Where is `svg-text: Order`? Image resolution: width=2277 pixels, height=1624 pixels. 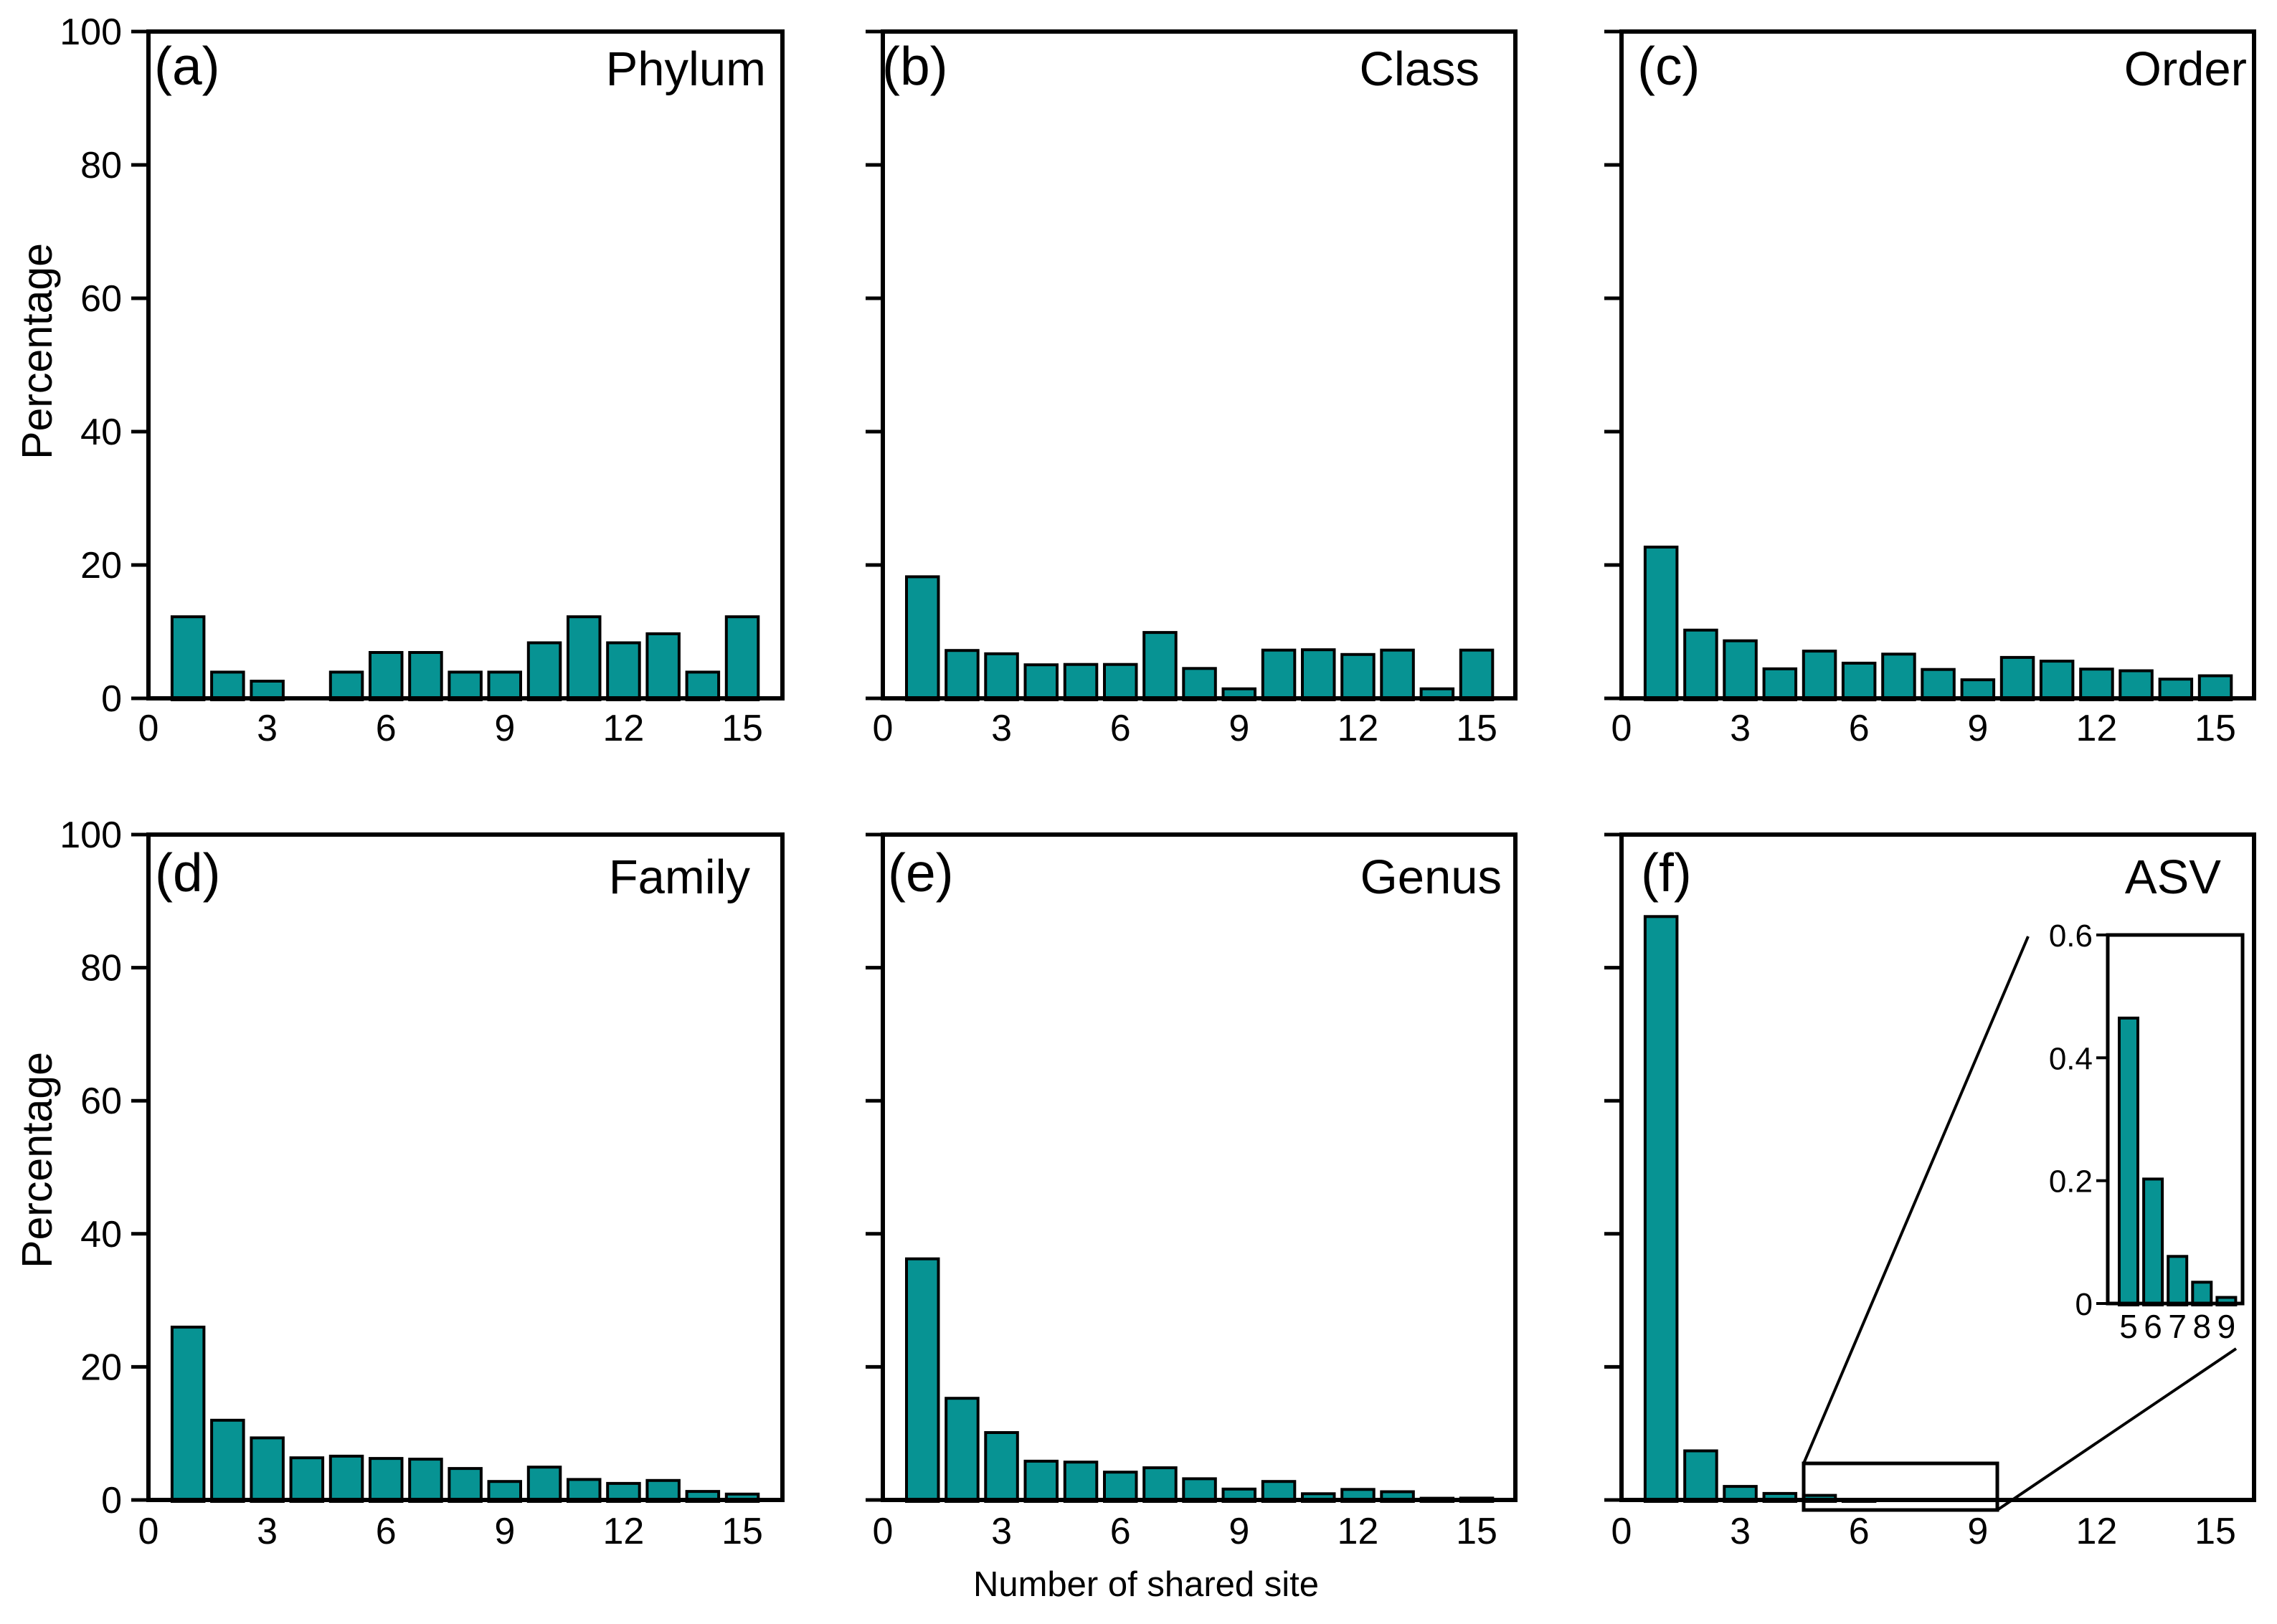
svg-text: Order is located at coordinates (2185, 69).